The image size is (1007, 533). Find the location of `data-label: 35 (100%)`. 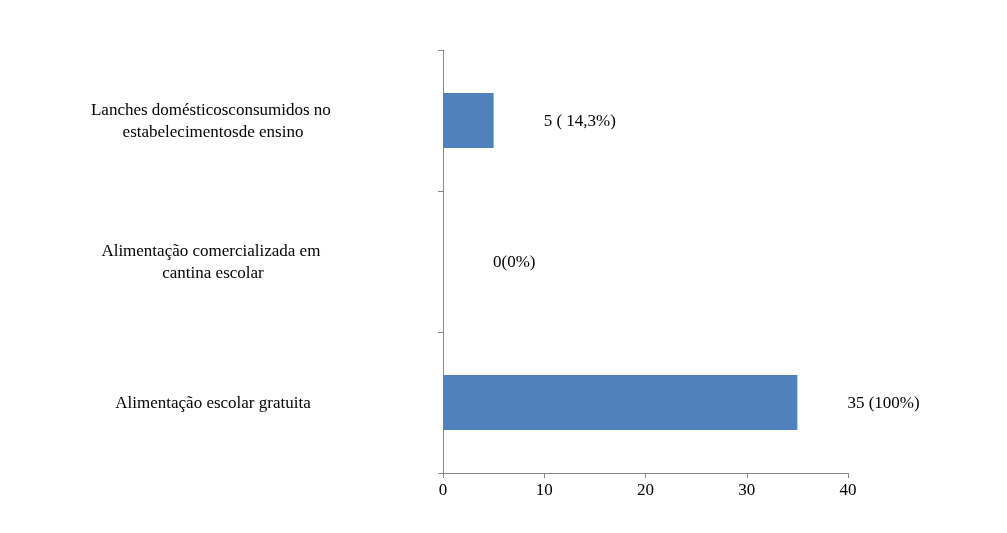

data-label: 35 (100%) is located at coordinates (883, 402).